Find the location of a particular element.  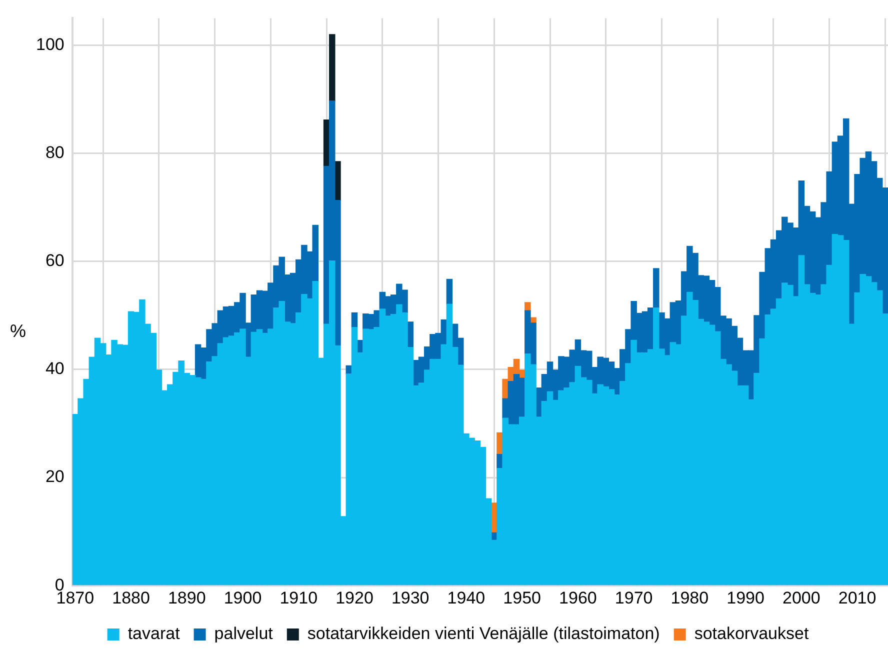

x-tick-label: 1880 is located at coordinates (131, 598).